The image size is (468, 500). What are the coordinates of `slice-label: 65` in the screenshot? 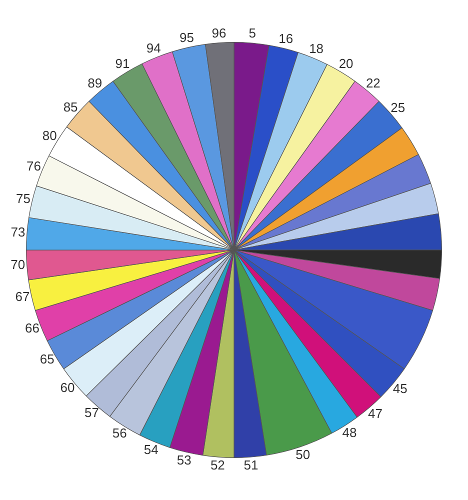 It's located at (47, 358).